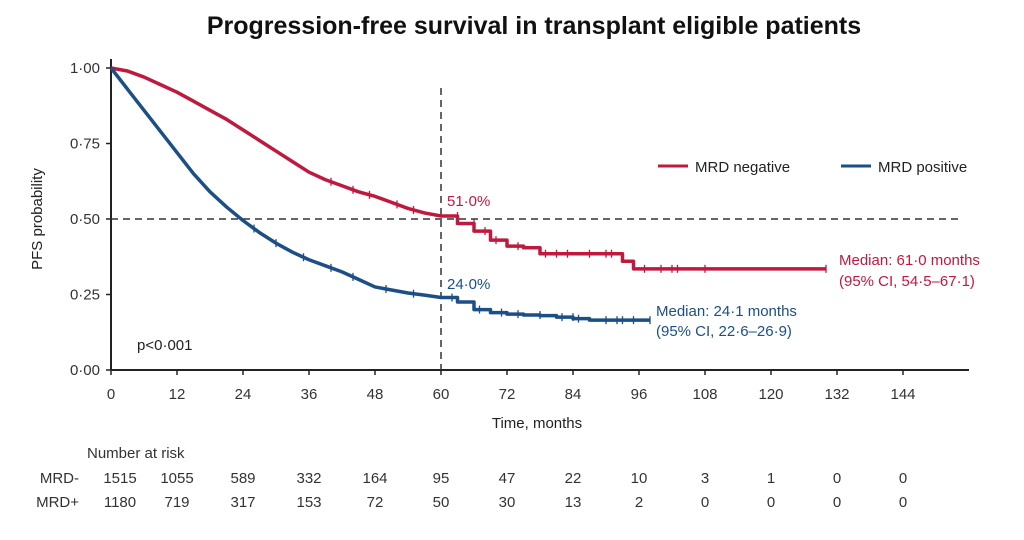 The image size is (1024, 540). What do you see at coordinates (441, 478) in the screenshot?
I see `risk-value: 95` at bounding box center [441, 478].